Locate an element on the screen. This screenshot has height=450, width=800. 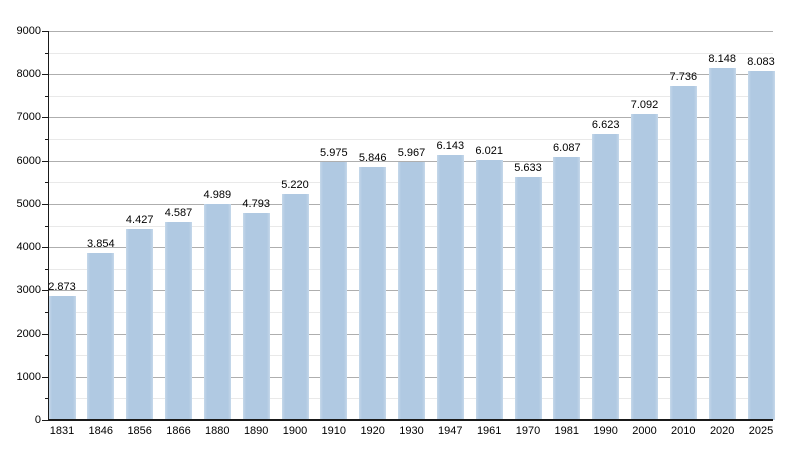
bar-2025 is located at coordinates (761, 245).